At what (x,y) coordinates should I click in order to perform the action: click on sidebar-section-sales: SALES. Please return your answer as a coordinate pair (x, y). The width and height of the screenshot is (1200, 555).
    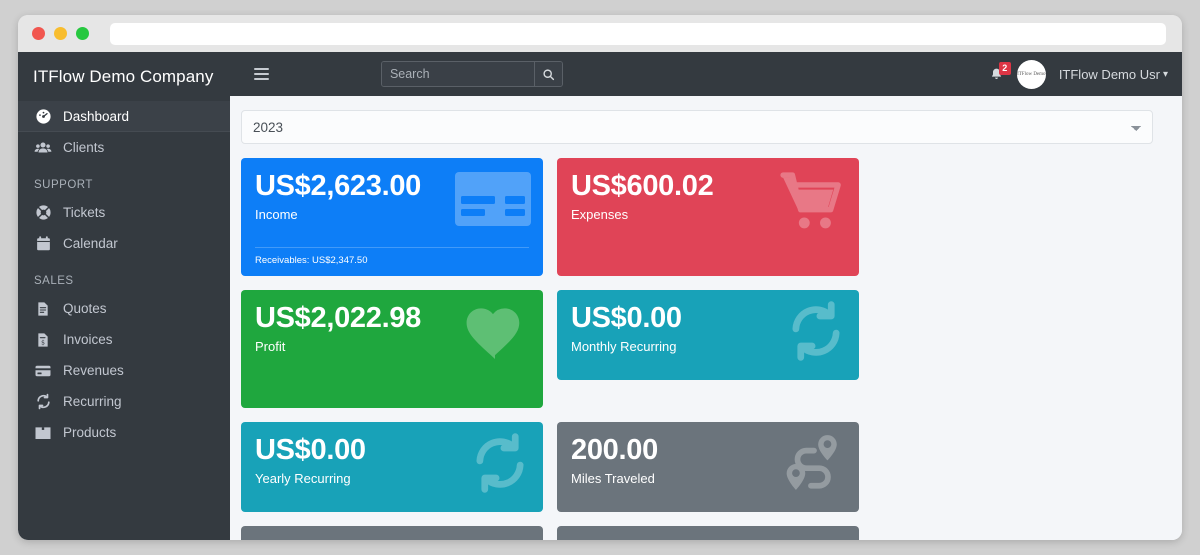
    Looking at the image, I should click on (54, 281).